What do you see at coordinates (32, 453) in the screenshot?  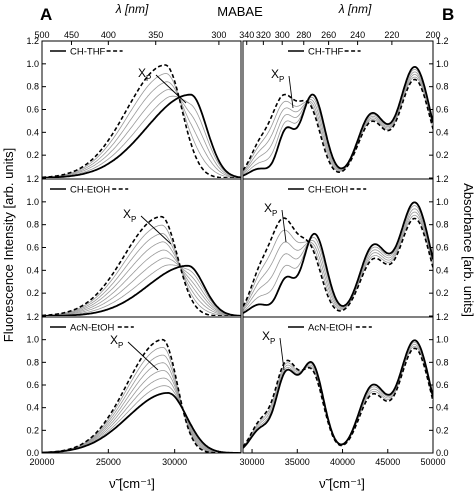 I see `y-tick-label: 0.0` at bounding box center [32, 453].